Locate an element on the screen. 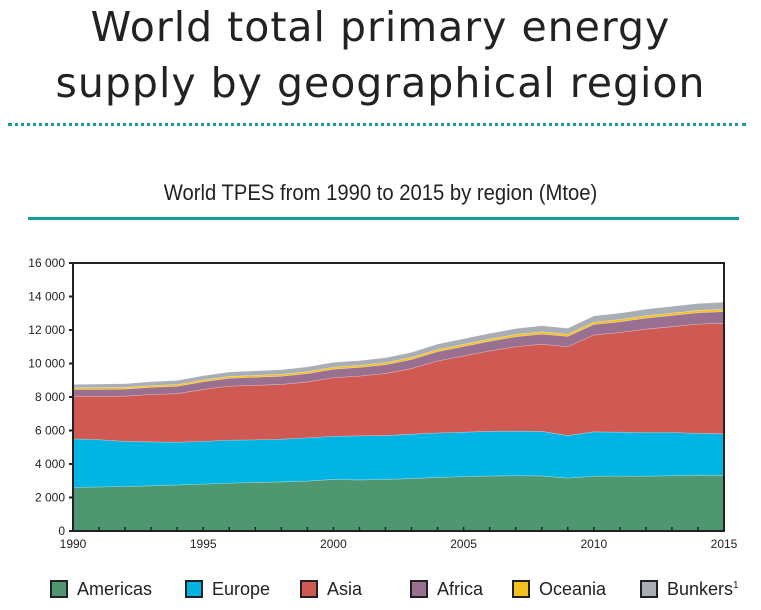 This screenshot has width=761, height=610. legend-item-bunkers: Bunkers1 is located at coordinates (689, 589).